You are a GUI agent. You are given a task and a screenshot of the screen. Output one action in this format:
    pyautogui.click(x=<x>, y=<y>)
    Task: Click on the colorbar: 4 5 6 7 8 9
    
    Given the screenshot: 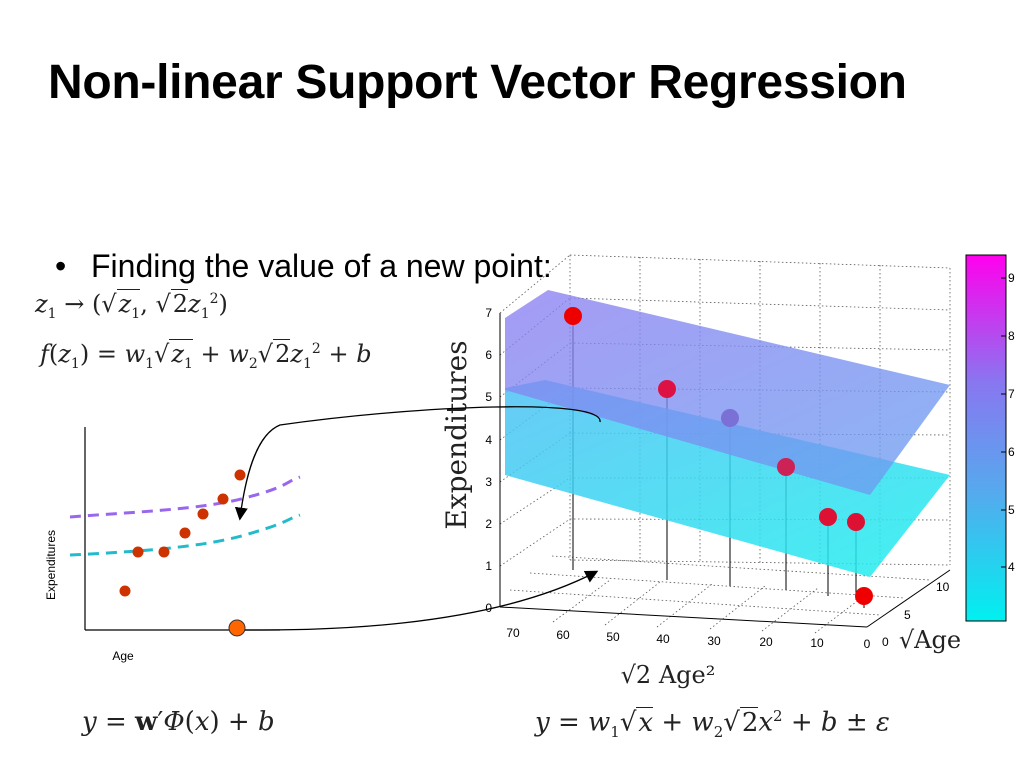 What is the action you would take?
    pyautogui.click(x=990, y=438)
    